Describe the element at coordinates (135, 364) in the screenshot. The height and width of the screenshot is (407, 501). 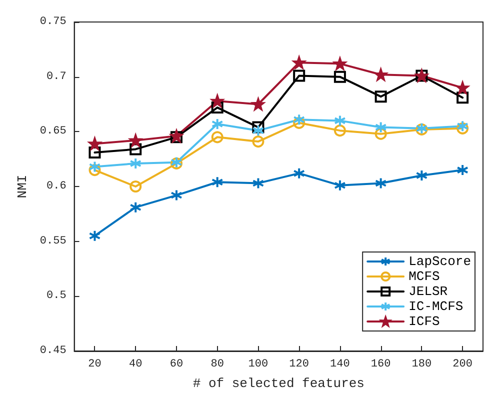
I see `x-tick-label: 40` at that location.